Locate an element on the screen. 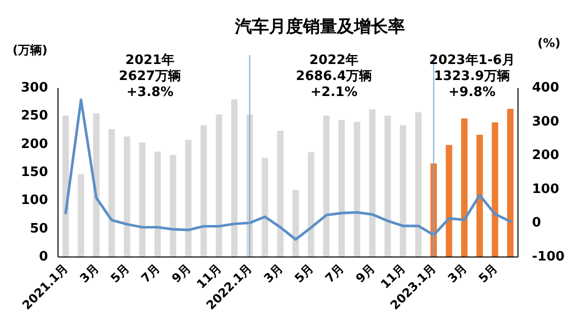 The width and height of the screenshot is (579, 335). annotation: 2021年 2627万辆 +3.8% is located at coordinates (150, 76).